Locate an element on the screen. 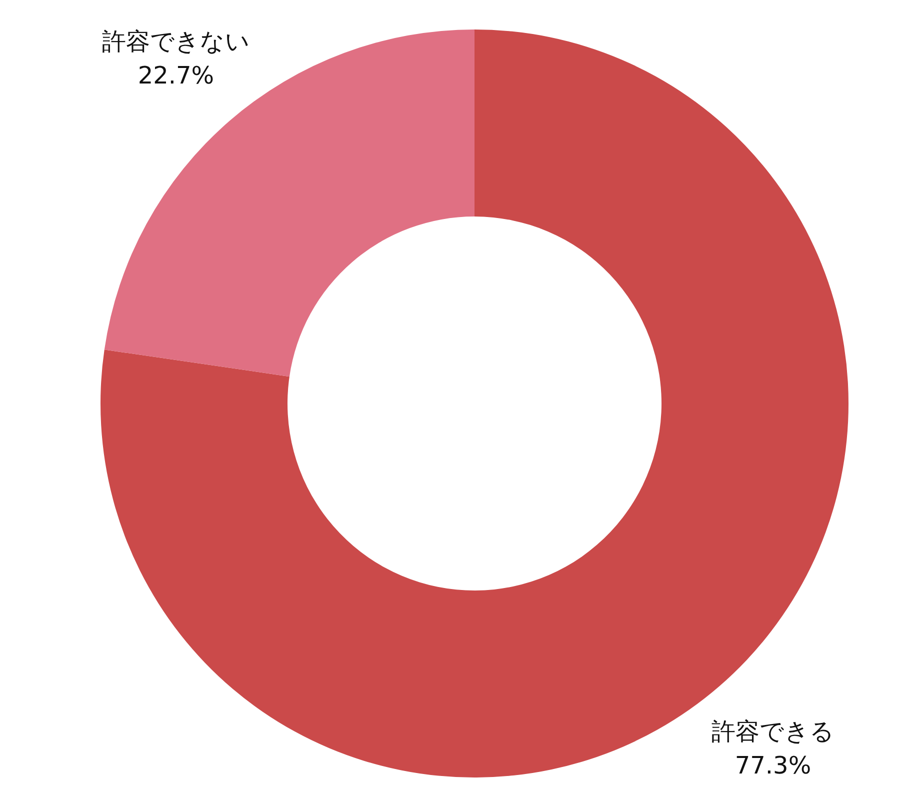 The height and width of the screenshot is (798, 924). slice-label: 許容できる is located at coordinates (773, 732).